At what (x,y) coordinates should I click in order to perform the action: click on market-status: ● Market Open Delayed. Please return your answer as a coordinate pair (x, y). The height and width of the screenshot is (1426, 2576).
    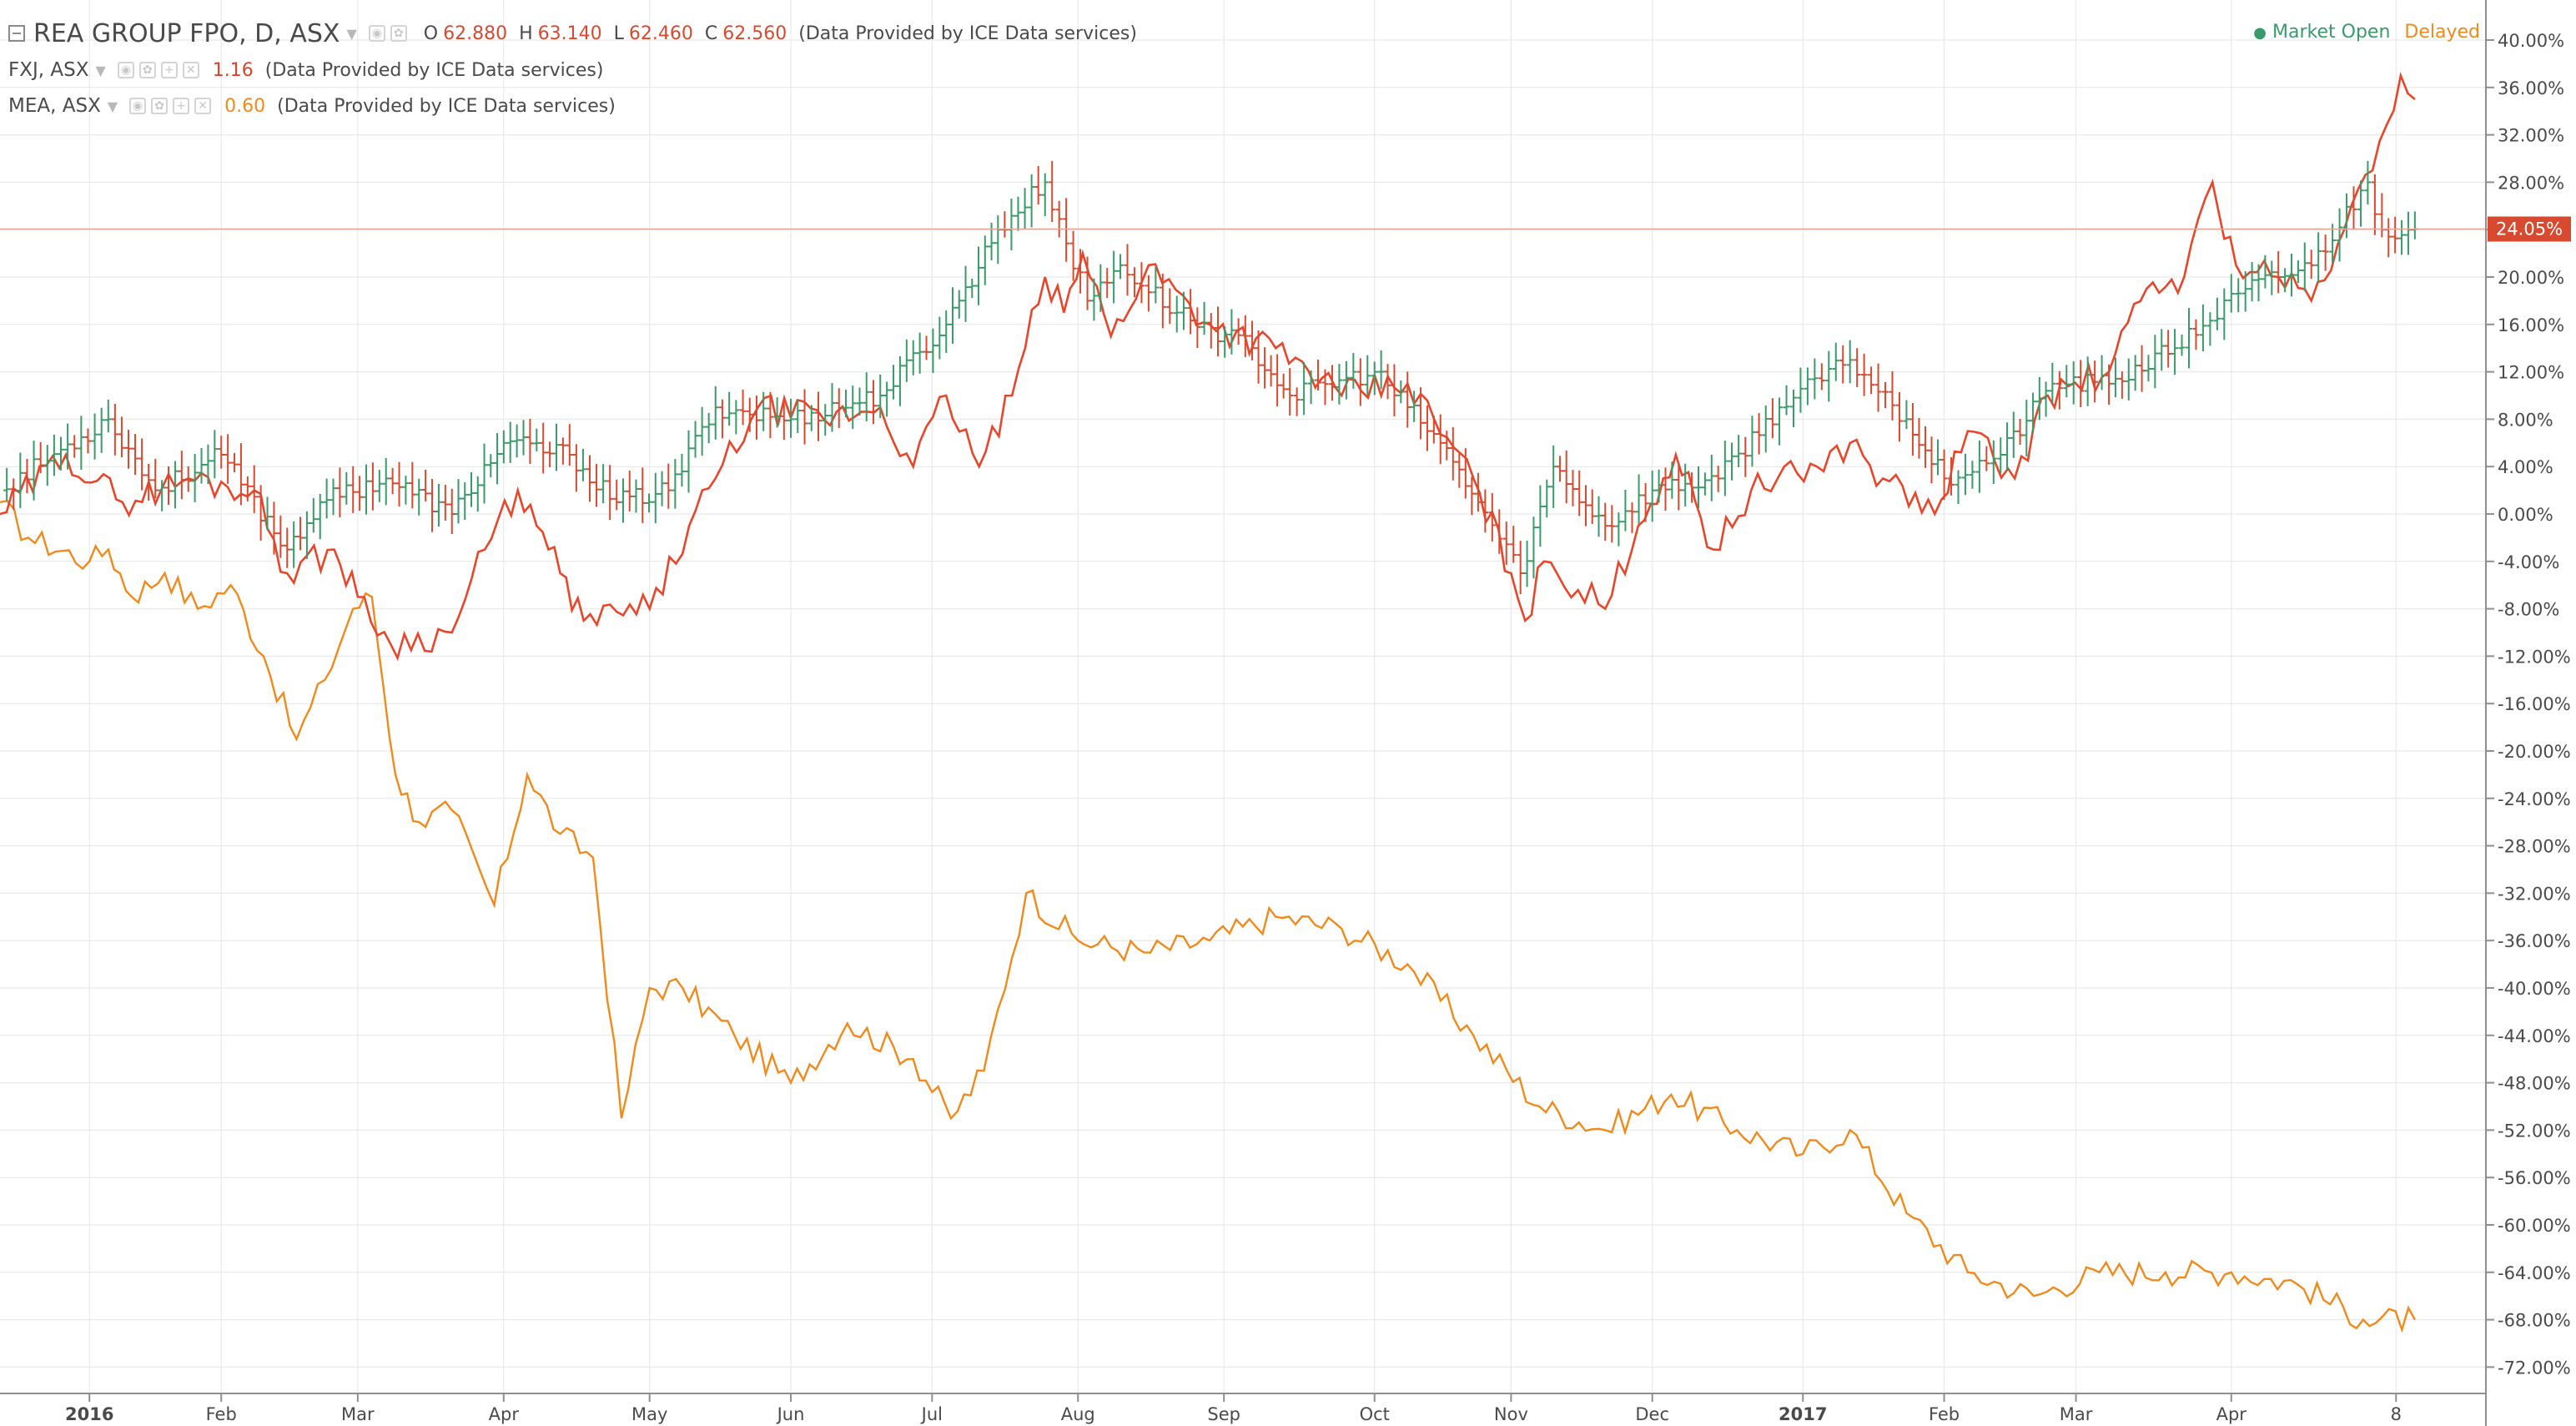
    Looking at the image, I should click on (2366, 32).